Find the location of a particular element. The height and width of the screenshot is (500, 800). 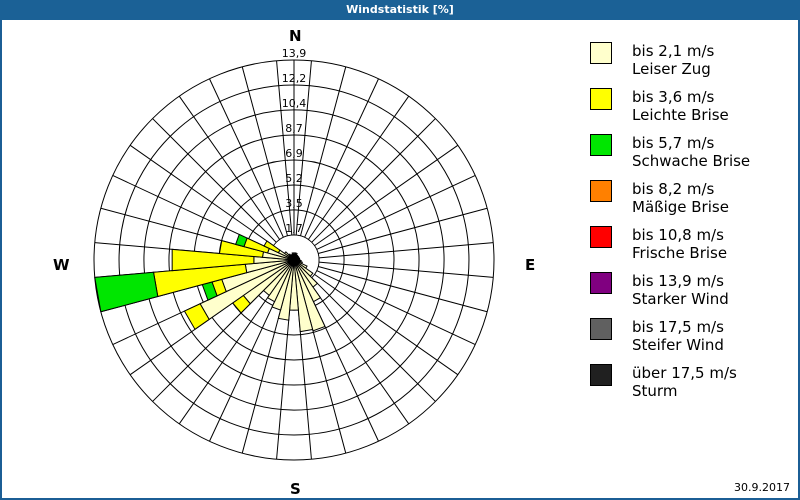

legend-label: Mäßige Brise is located at coordinates (680, 207).